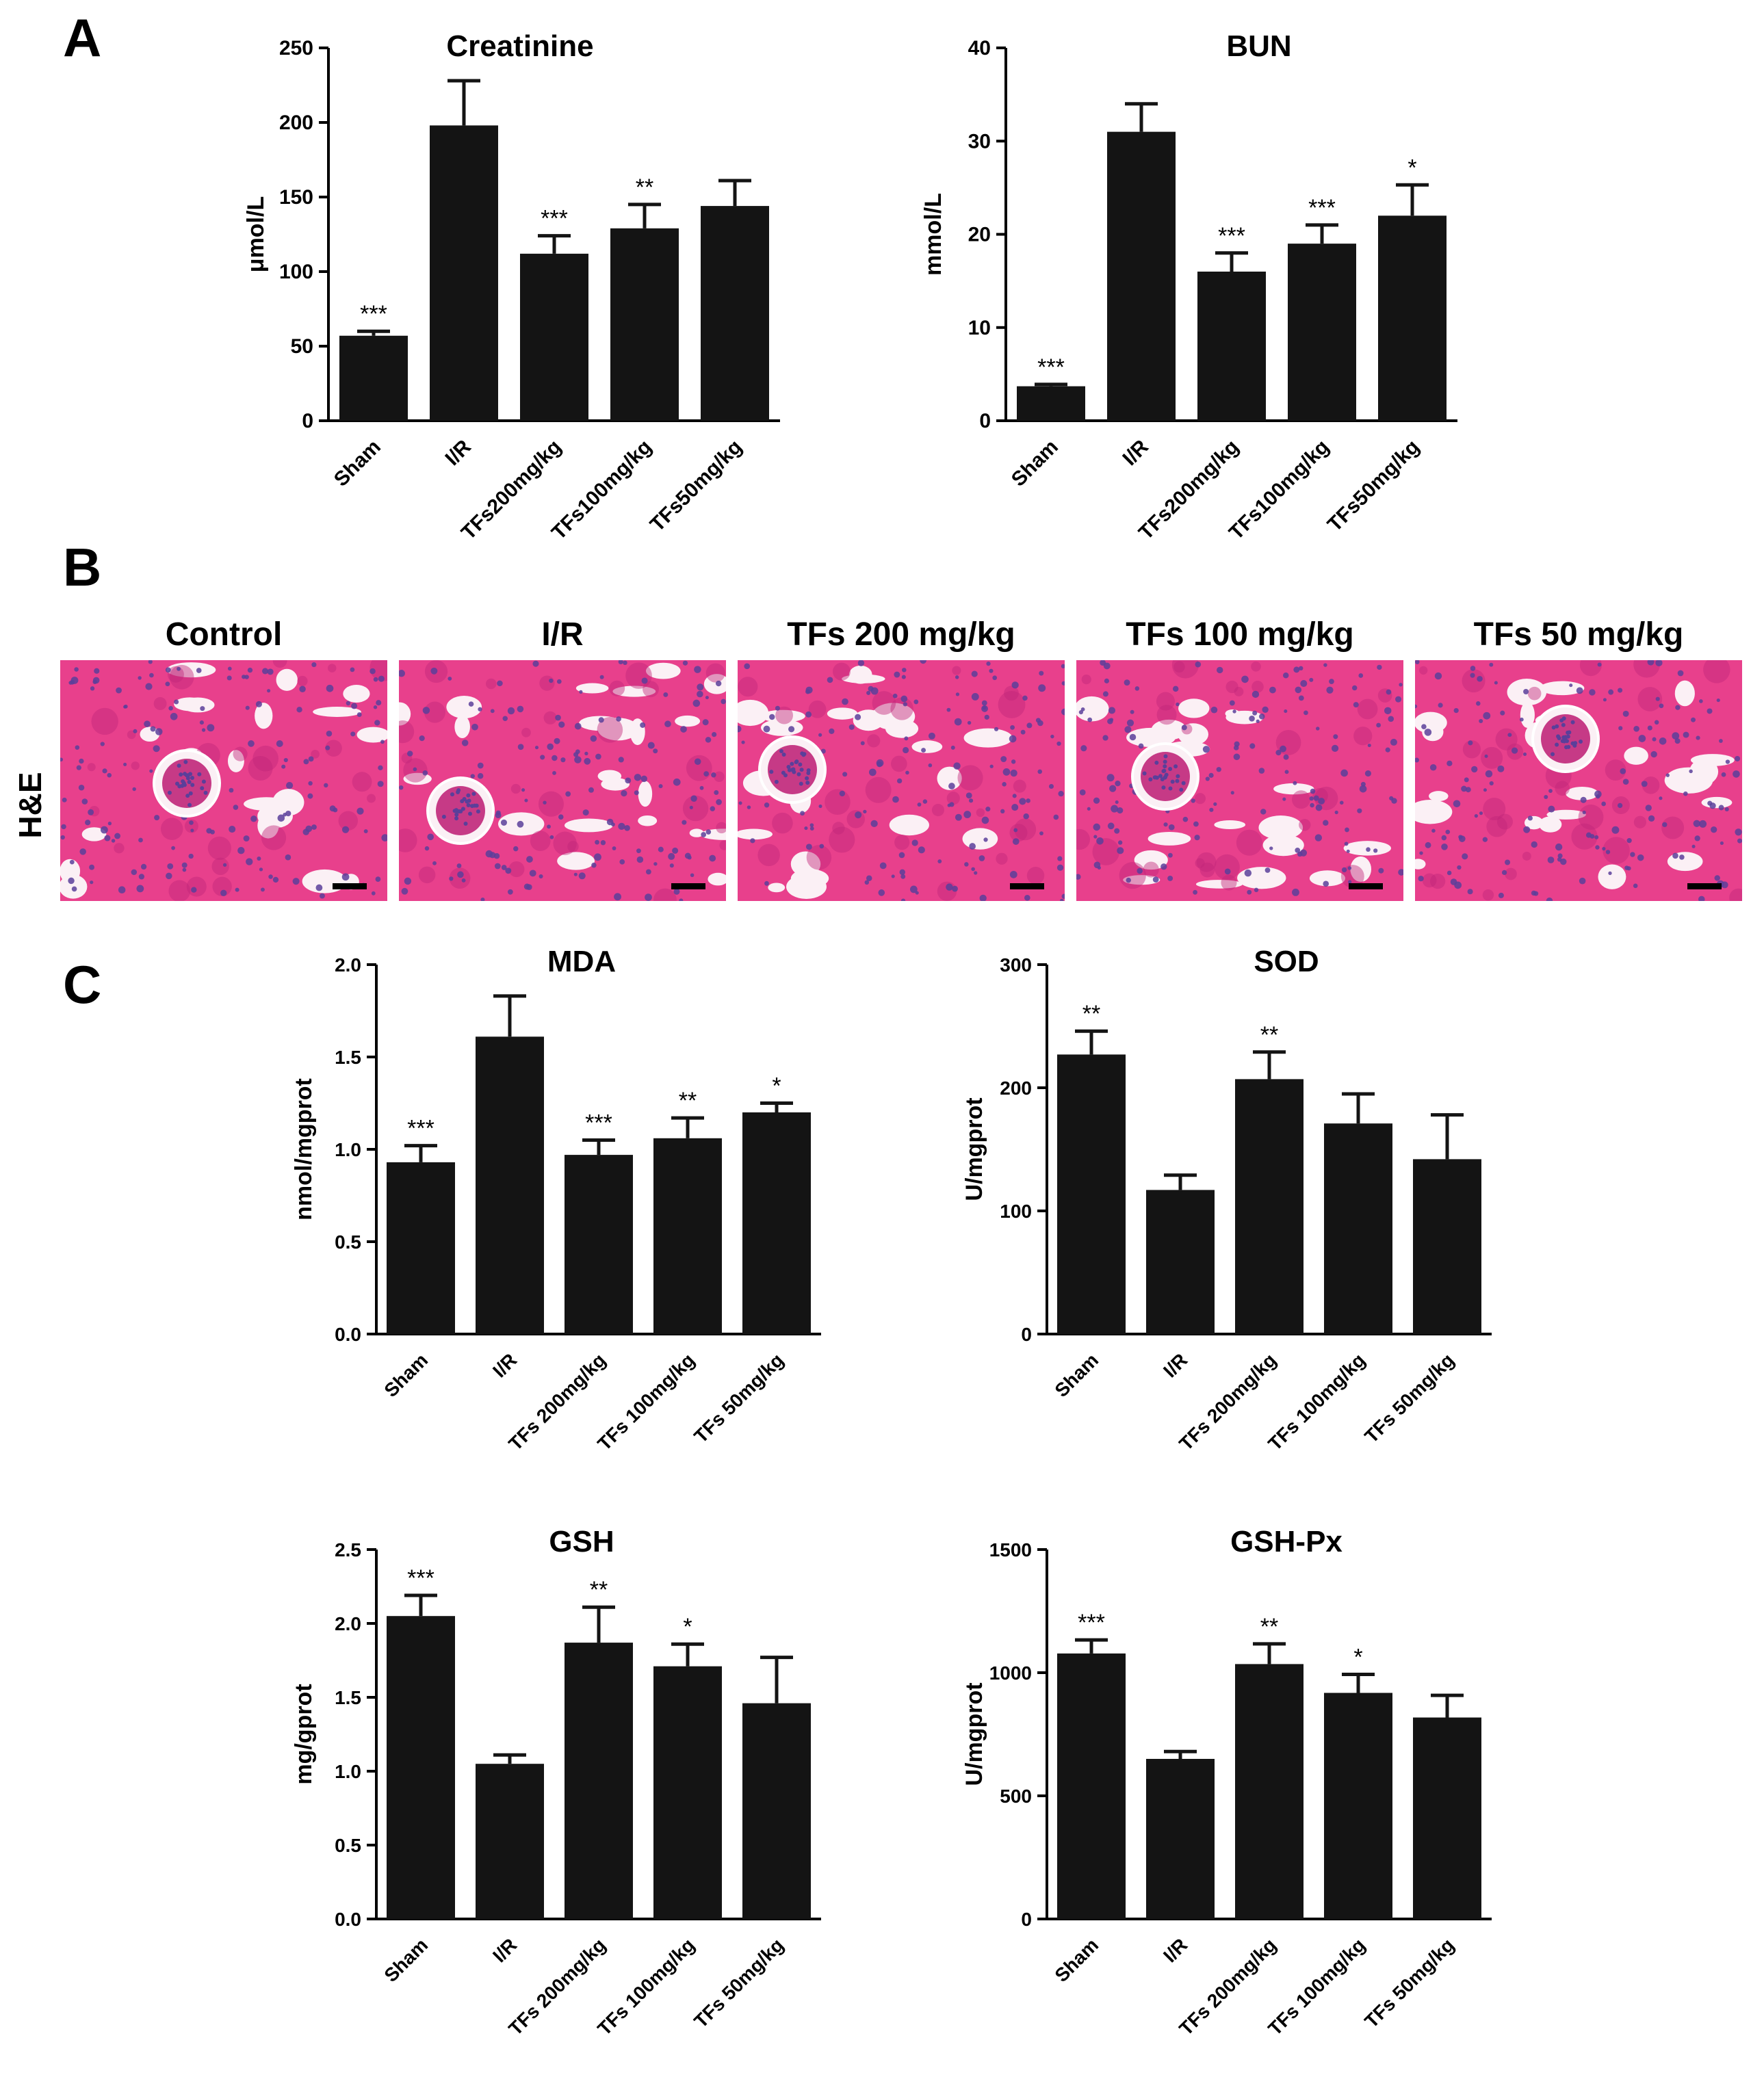 The width and height of the screenshot is (1764, 2090). Describe the element at coordinates (296, 123) in the screenshot. I see `y-tick-label: 200` at that location.